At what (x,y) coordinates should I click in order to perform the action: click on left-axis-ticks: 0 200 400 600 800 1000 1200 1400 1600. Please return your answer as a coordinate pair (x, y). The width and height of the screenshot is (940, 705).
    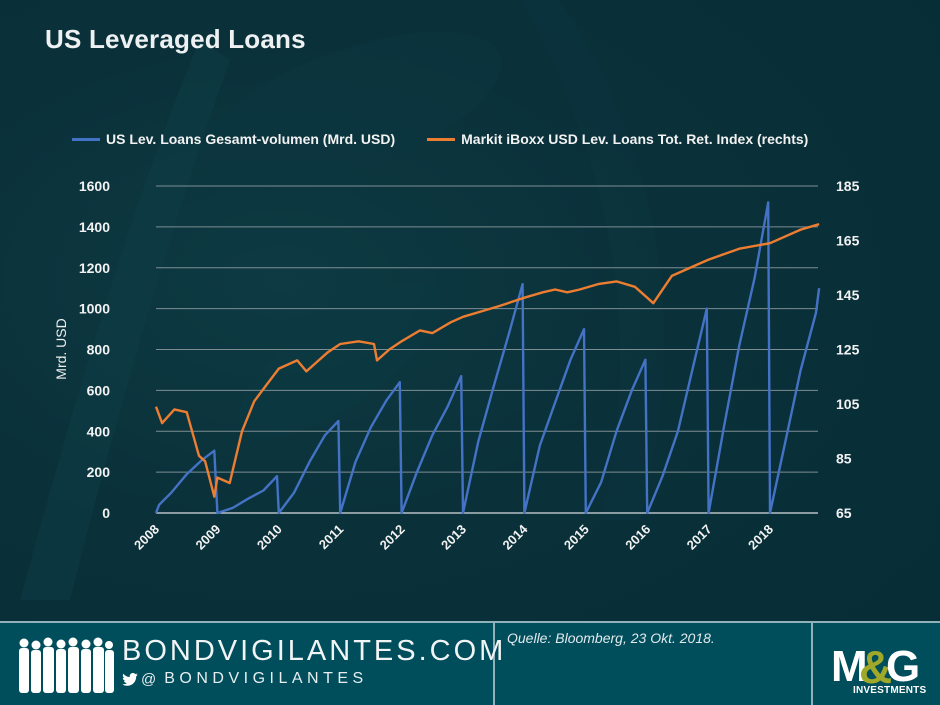
    Looking at the image, I should click on (94, 349).